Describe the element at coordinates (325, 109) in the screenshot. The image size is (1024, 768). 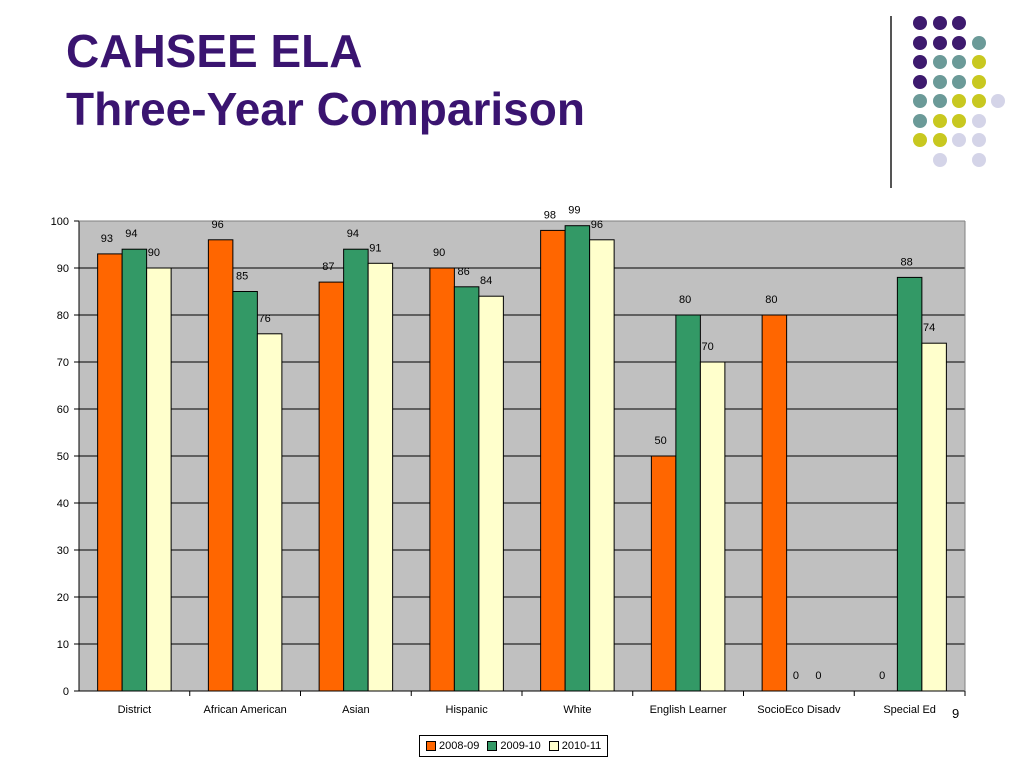
I see `slide-title-line2: Three-Year Comparison` at that location.